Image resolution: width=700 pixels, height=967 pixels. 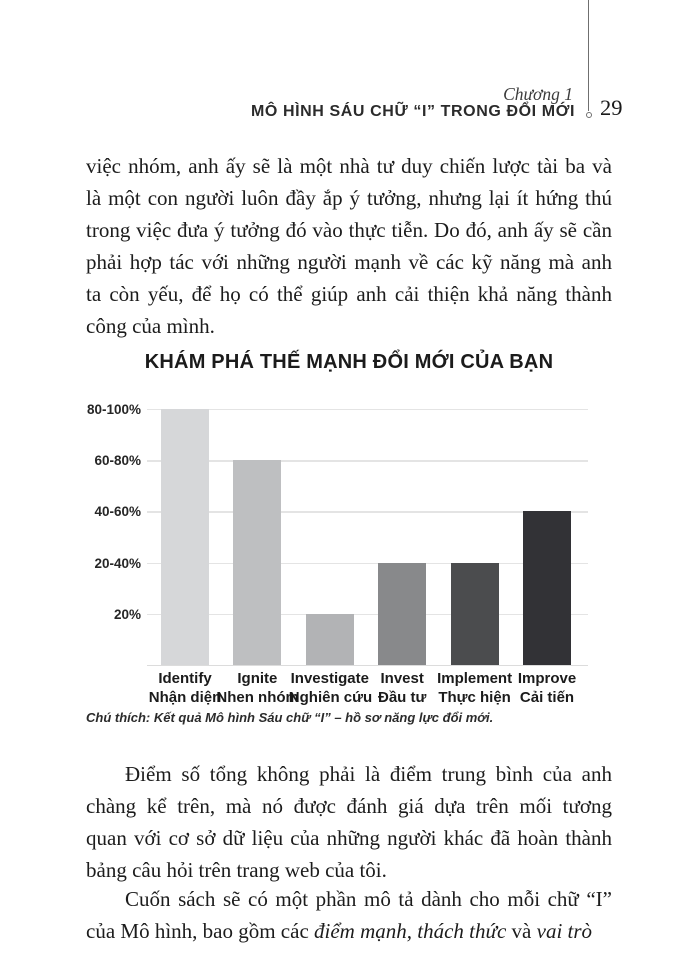 I want to click on bar-implement, so click(x=474, y=613).